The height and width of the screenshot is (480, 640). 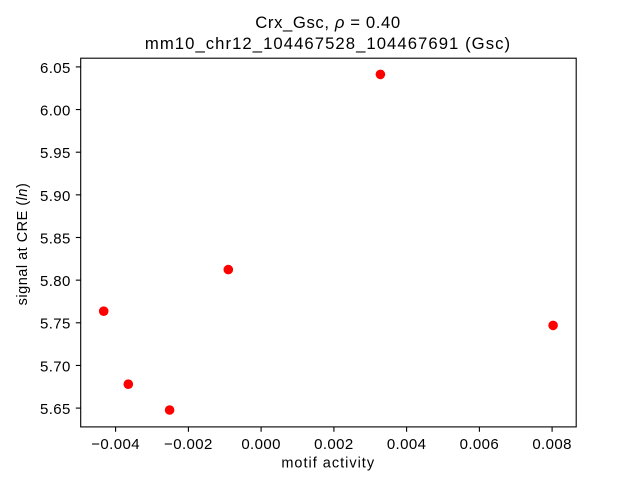 I want to click on svg-text: 5.90, so click(x=55, y=196).